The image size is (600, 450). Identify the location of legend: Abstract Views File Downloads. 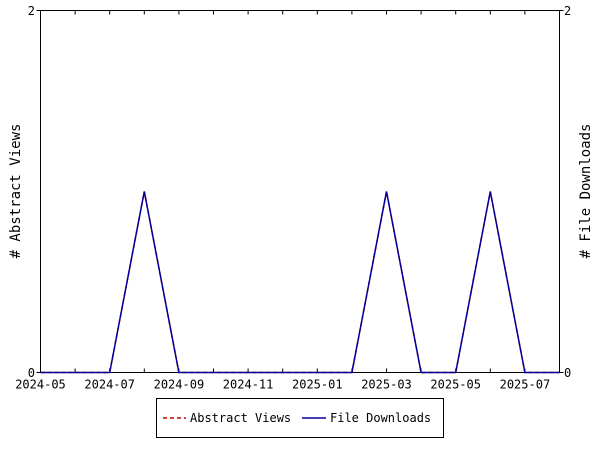
(300, 418).